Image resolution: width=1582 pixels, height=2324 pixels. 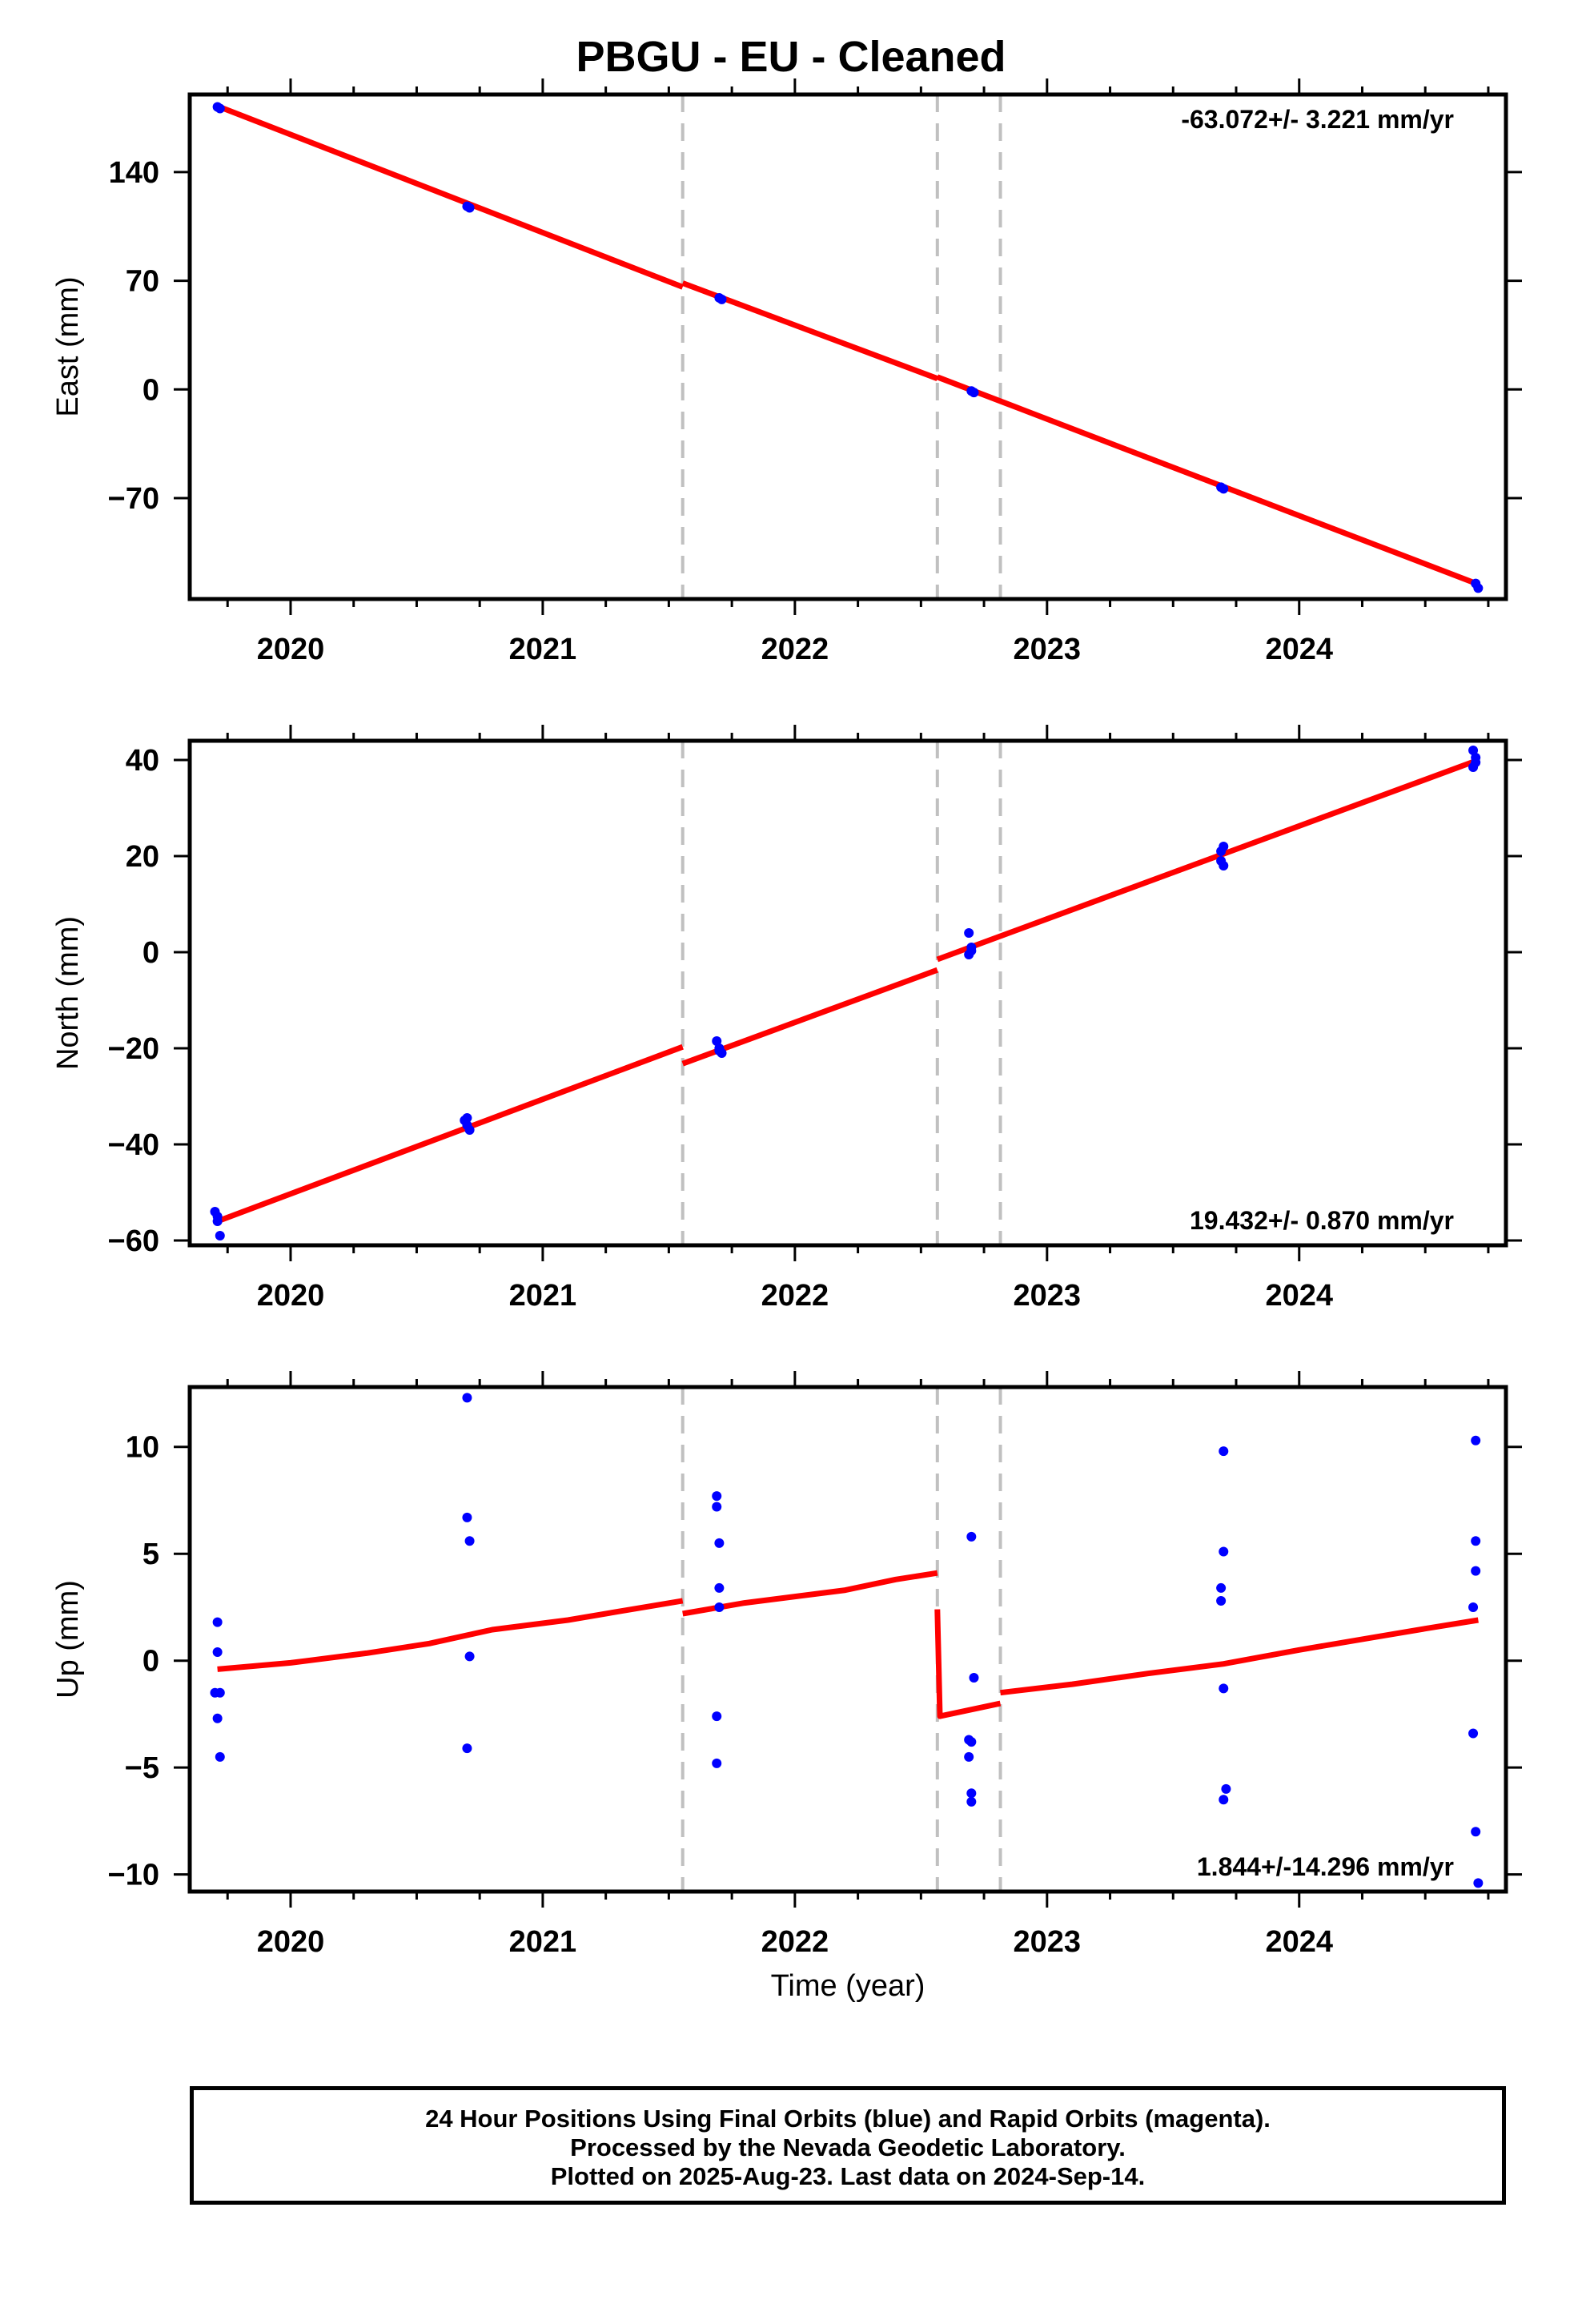 I want to click on panel-1-y-tick-label: 0, so click(x=151, y=390).